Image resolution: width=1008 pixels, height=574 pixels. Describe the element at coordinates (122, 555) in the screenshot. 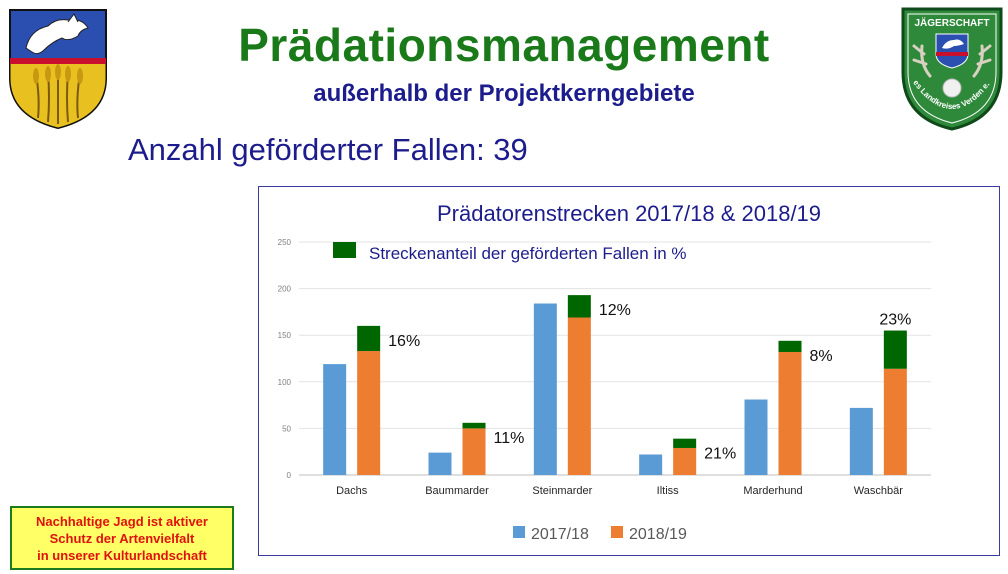

I see `slogan-line: in unserer Kulturlandschaft` at that location.